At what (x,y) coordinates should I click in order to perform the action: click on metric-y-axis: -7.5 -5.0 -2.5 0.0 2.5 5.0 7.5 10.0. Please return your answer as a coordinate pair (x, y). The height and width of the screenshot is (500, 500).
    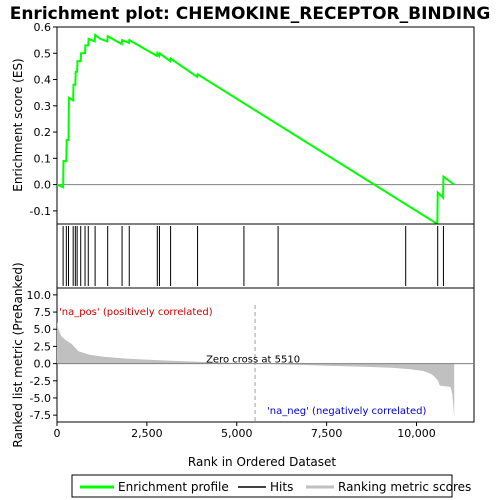
    Looking at the image, I should click on (42, 355).